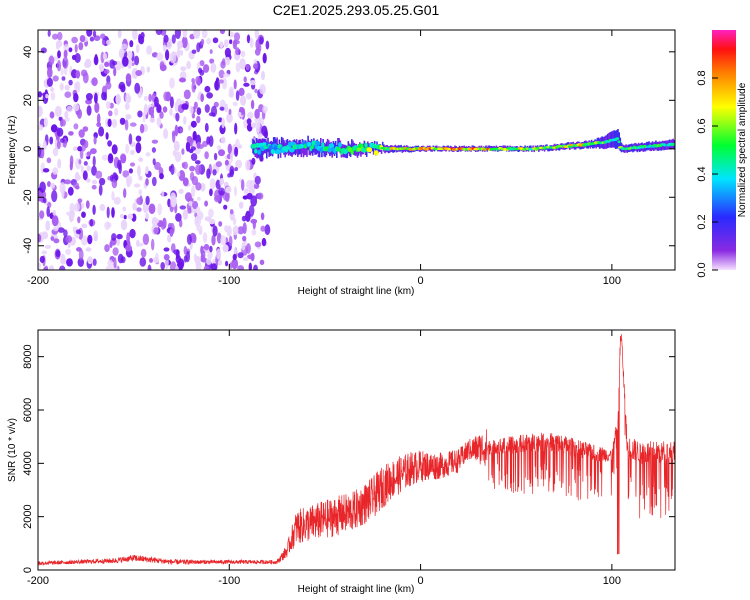  I want to click on y-tick-label: -40, so click(28, 246).